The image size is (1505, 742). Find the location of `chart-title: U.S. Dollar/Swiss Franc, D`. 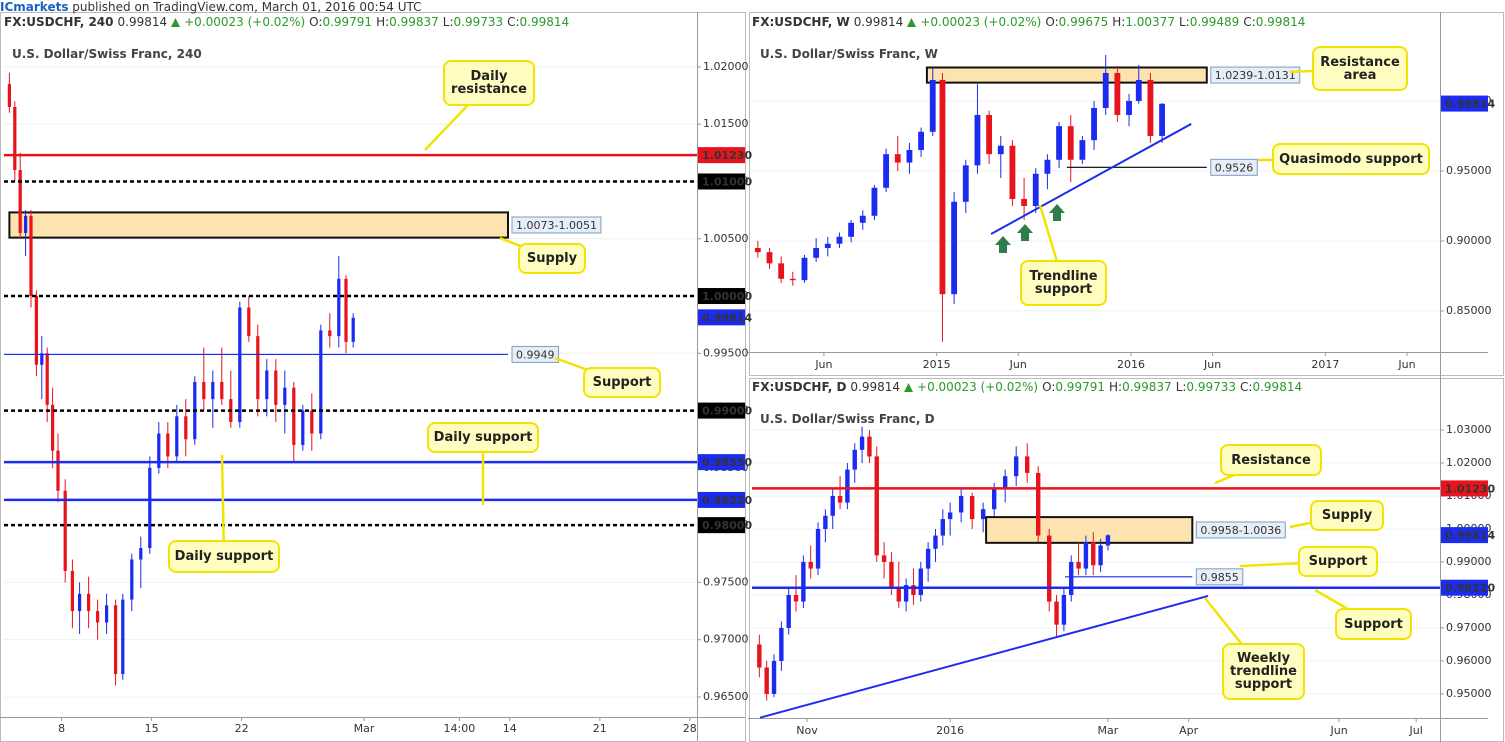

chart-title: U.S. Dollar/Swiss Franc, D is located at coordinates (847, 419).